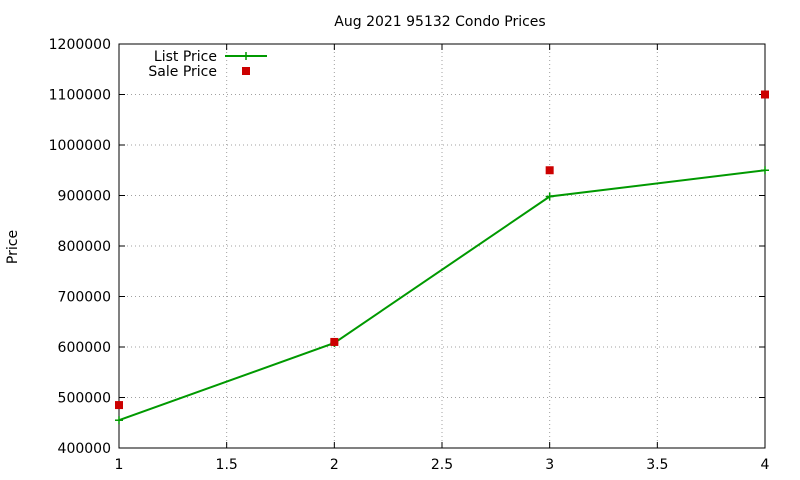 The height and width of the screenshot is (480, 800). I want to click on x-tick-label: 3, so click(549, 465).